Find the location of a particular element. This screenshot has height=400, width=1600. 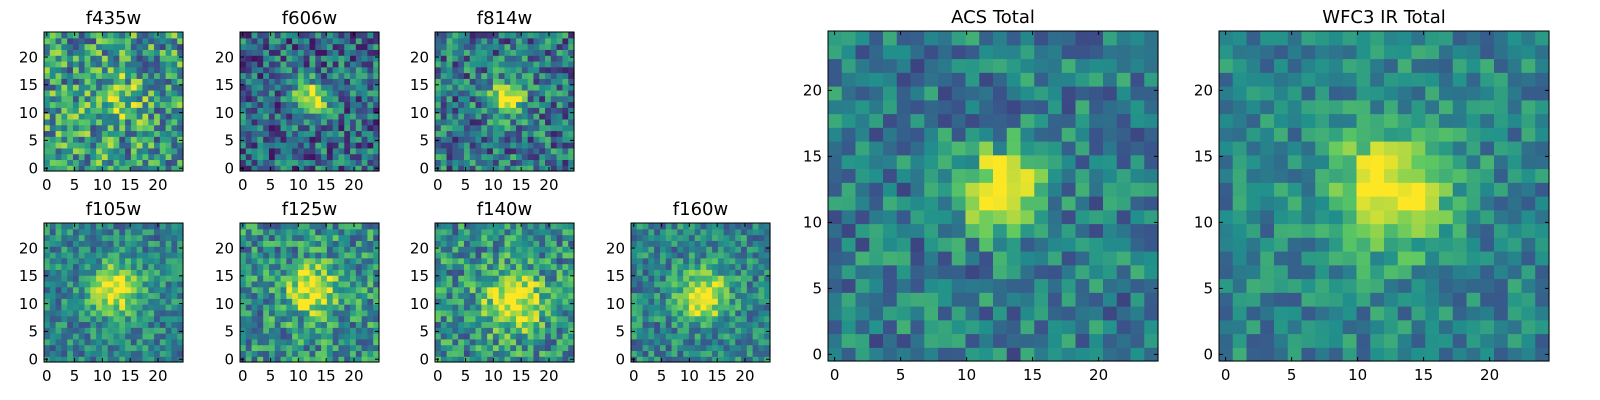

x-tick-label: 15 is located at coordinates (521, 185).